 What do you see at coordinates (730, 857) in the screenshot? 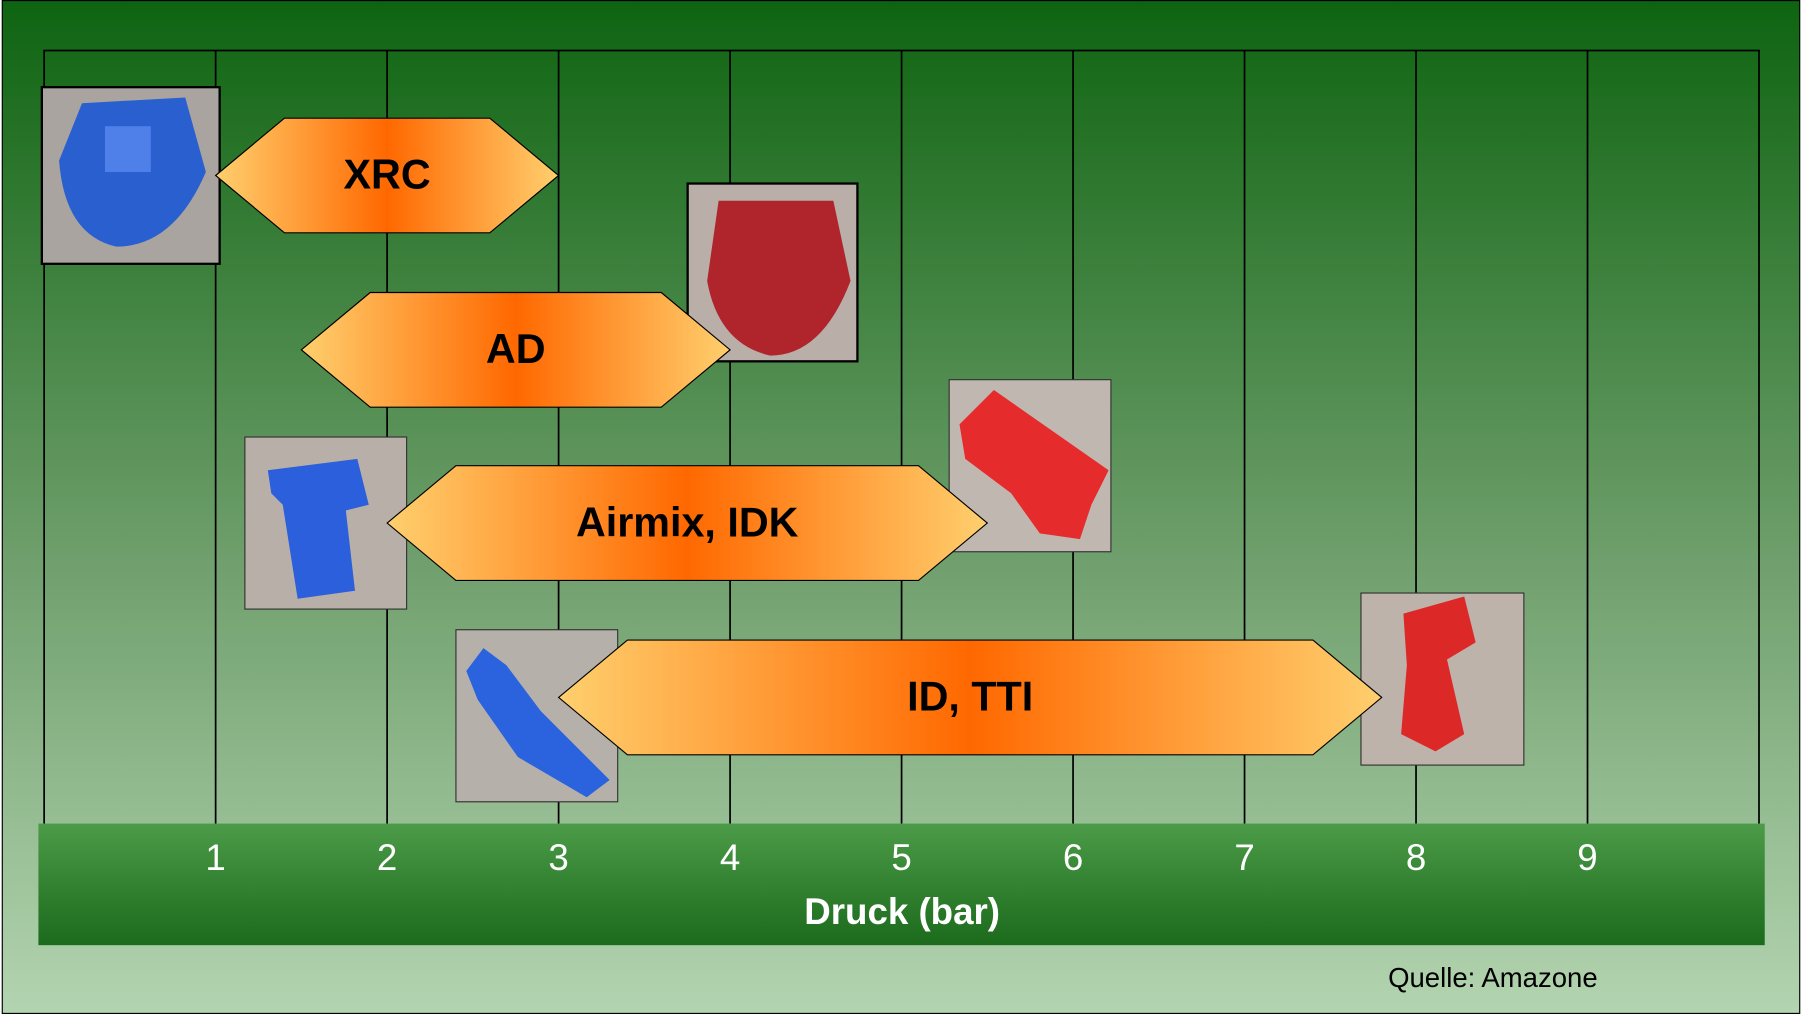
I see `x-tick-label: 4` at bounding box center [730, 857].